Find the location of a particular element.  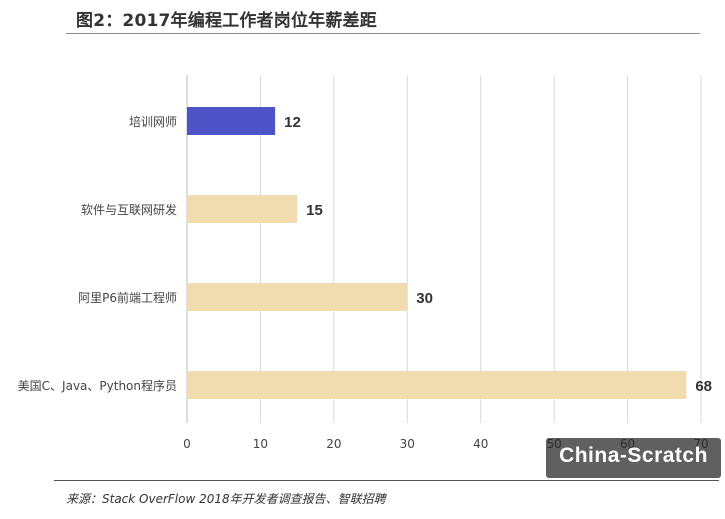

source-note: 来源：Stack OverFlow 2018年开发者调查报告、智联招聘 is located at coordinates (226, 499).